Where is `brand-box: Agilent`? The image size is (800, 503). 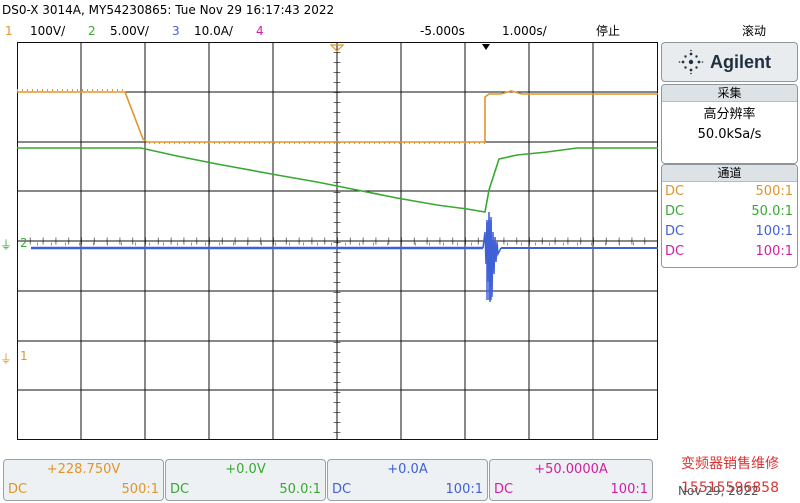 brand-box: Agilent is located at coordinates (729, 62).